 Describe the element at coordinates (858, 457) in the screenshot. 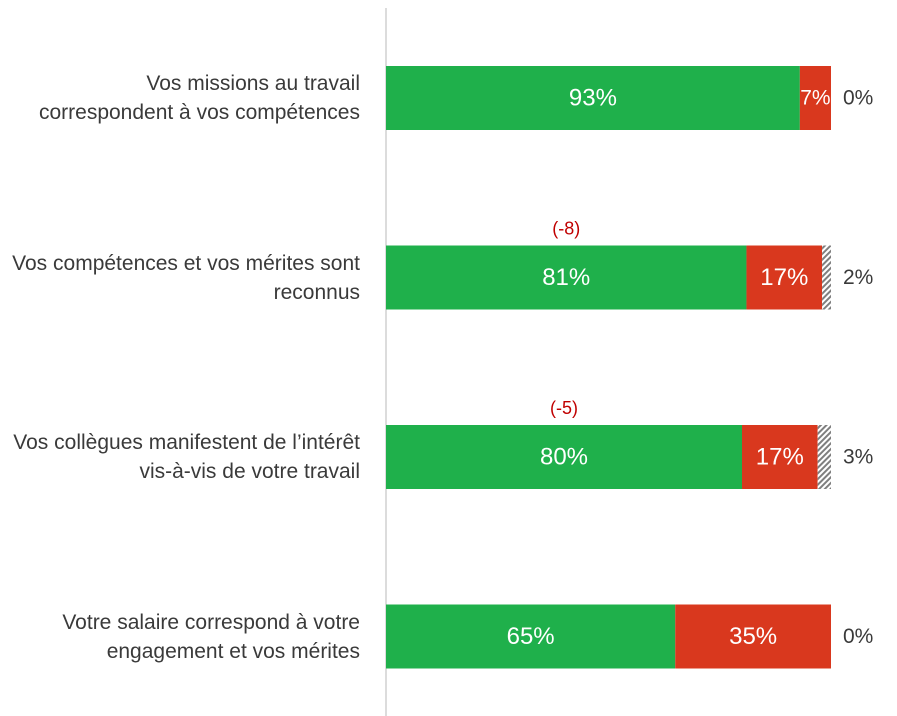

I see `value-label: 3%` at that location.